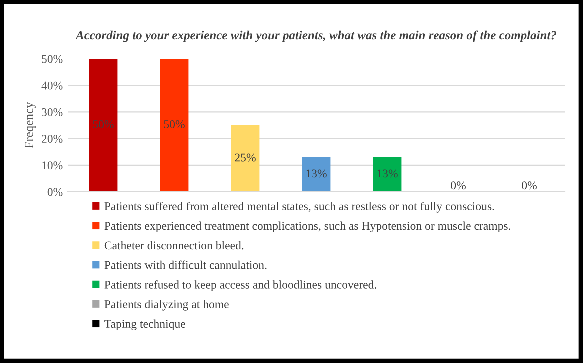 The height and width of the screenshot is (363, 583). I want to click on y-tick-label: 20%, so click(52, 139).